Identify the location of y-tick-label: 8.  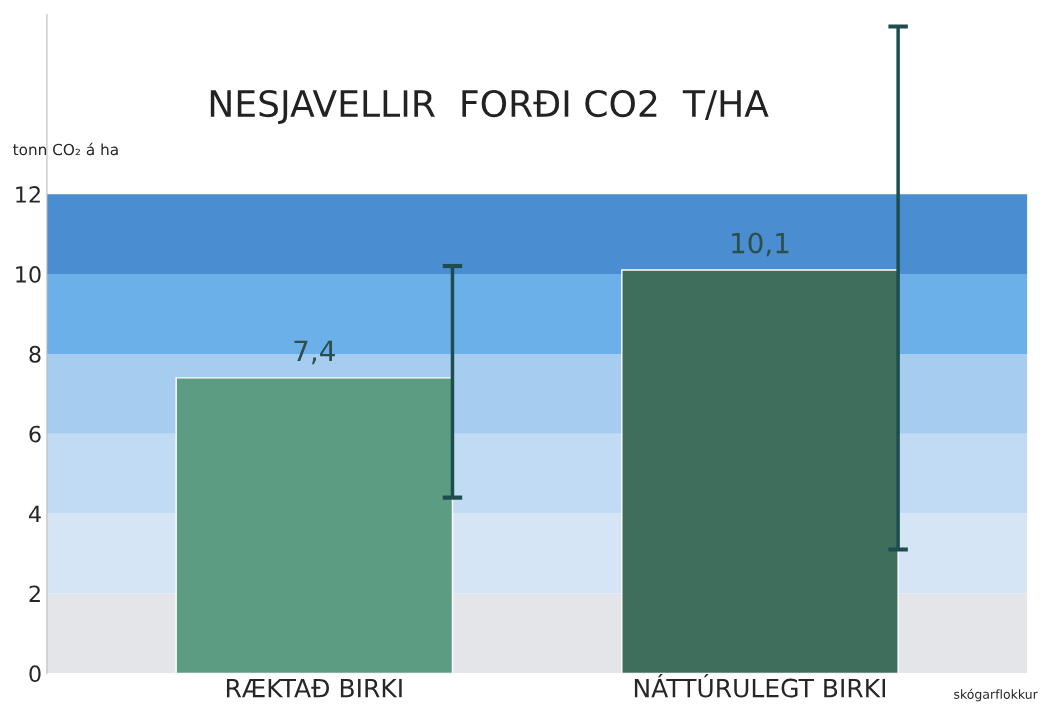
(35, 354).